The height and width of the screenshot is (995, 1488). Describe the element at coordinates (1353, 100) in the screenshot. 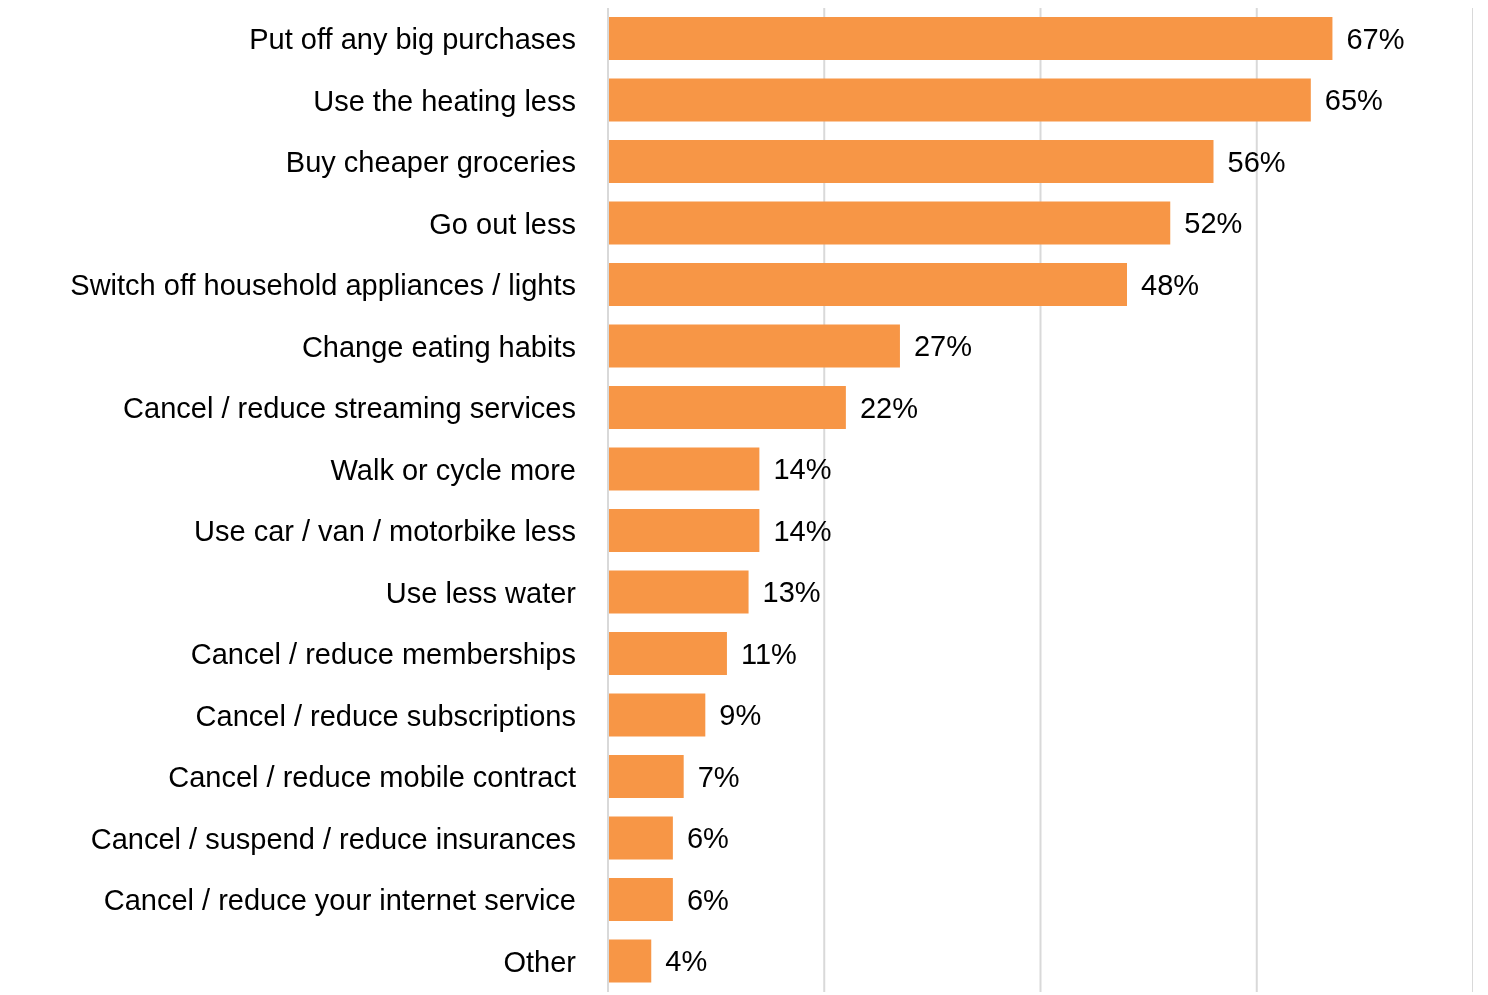

I see `data-label: 65%` at that location.